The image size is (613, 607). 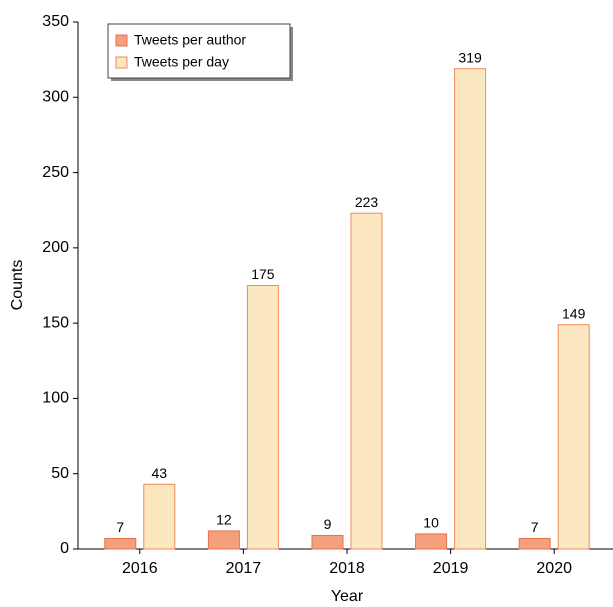 I want to click on data-label: 12, so click(x=224, y=520).